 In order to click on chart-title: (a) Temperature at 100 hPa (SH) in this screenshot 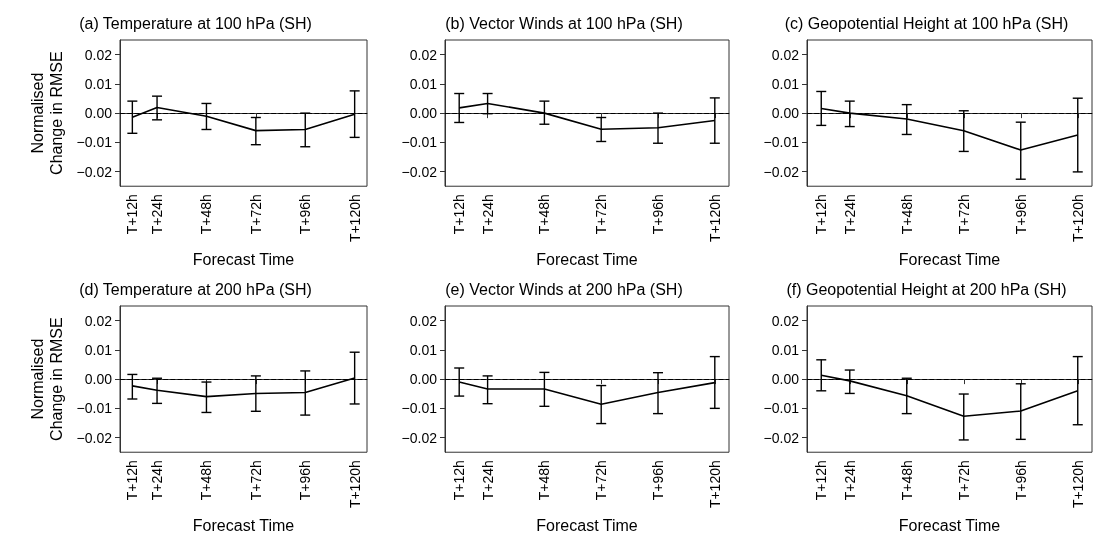, I will do `click(195, 23)`.